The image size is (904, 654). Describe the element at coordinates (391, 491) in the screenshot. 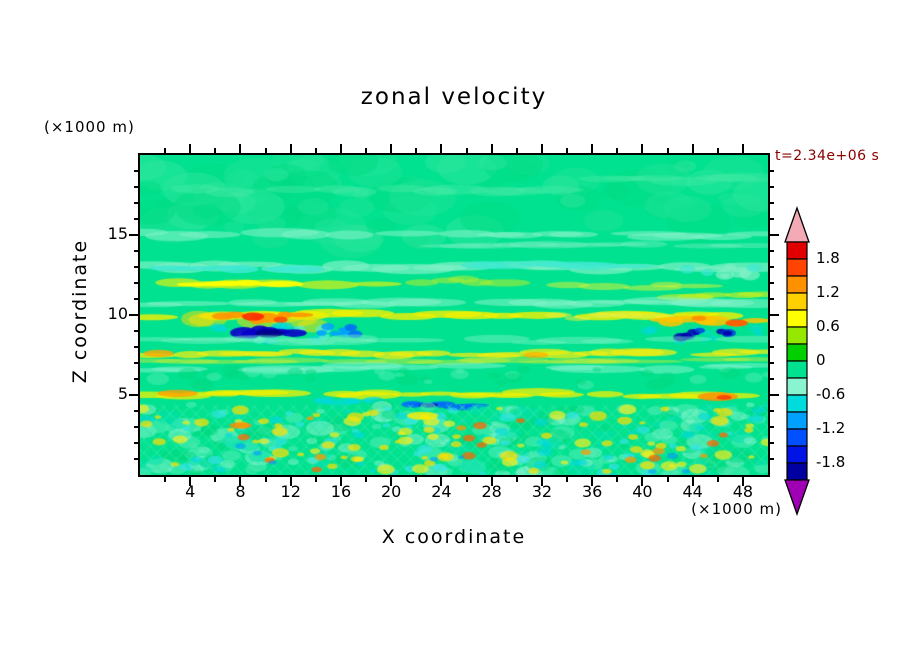

I see `x-tick-label: 20` at that location.